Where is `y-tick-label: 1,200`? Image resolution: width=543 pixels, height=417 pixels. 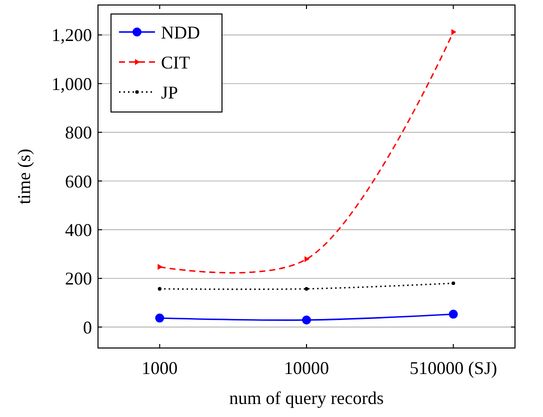 y-tick-label: 1,200 is located at coordinates (72, 35).